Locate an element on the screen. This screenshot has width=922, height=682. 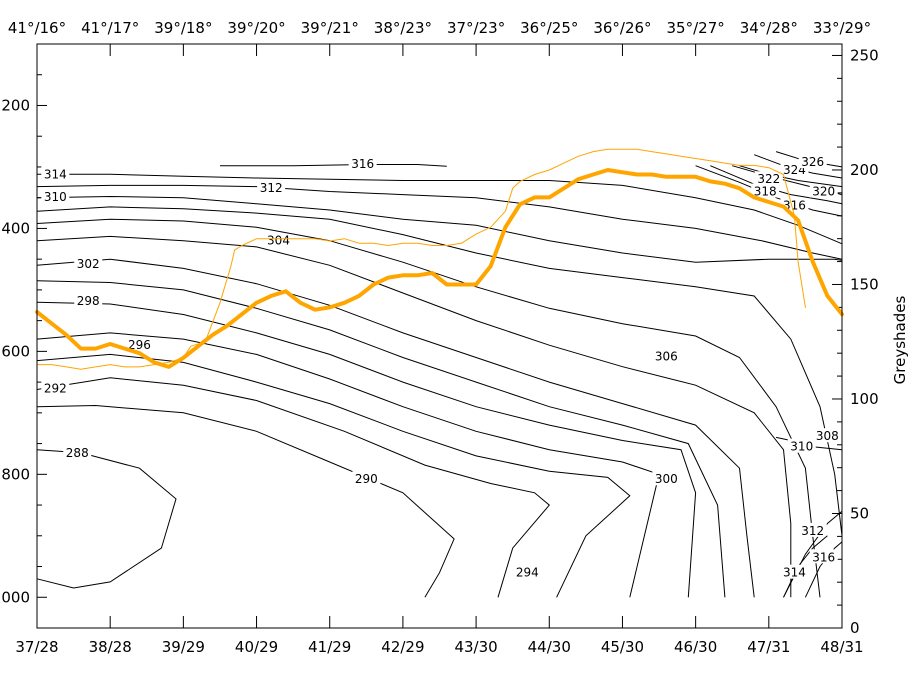
right-tick-label: 200 is located at coordinates (864, 170).